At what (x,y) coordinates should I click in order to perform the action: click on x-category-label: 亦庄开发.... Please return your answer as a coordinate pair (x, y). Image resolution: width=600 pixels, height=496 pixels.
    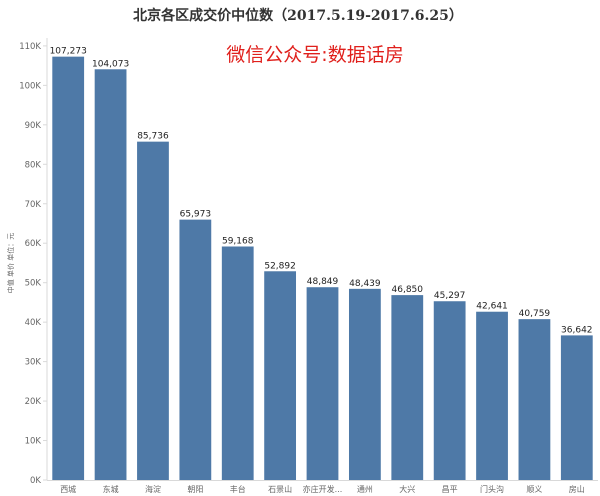
    Looking at the image, I should click on (323, 489).